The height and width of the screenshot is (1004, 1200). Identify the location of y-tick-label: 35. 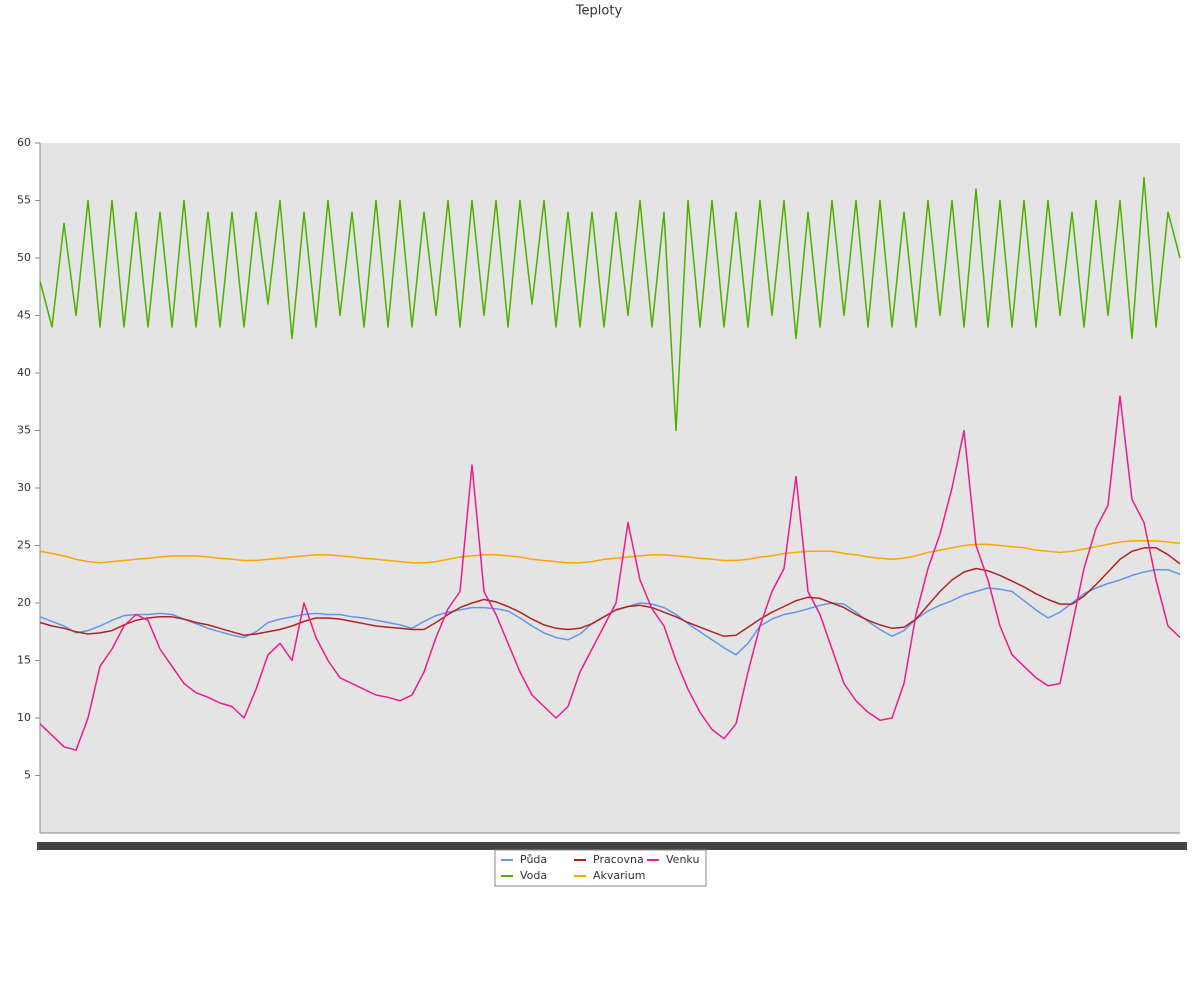
(24, 430).